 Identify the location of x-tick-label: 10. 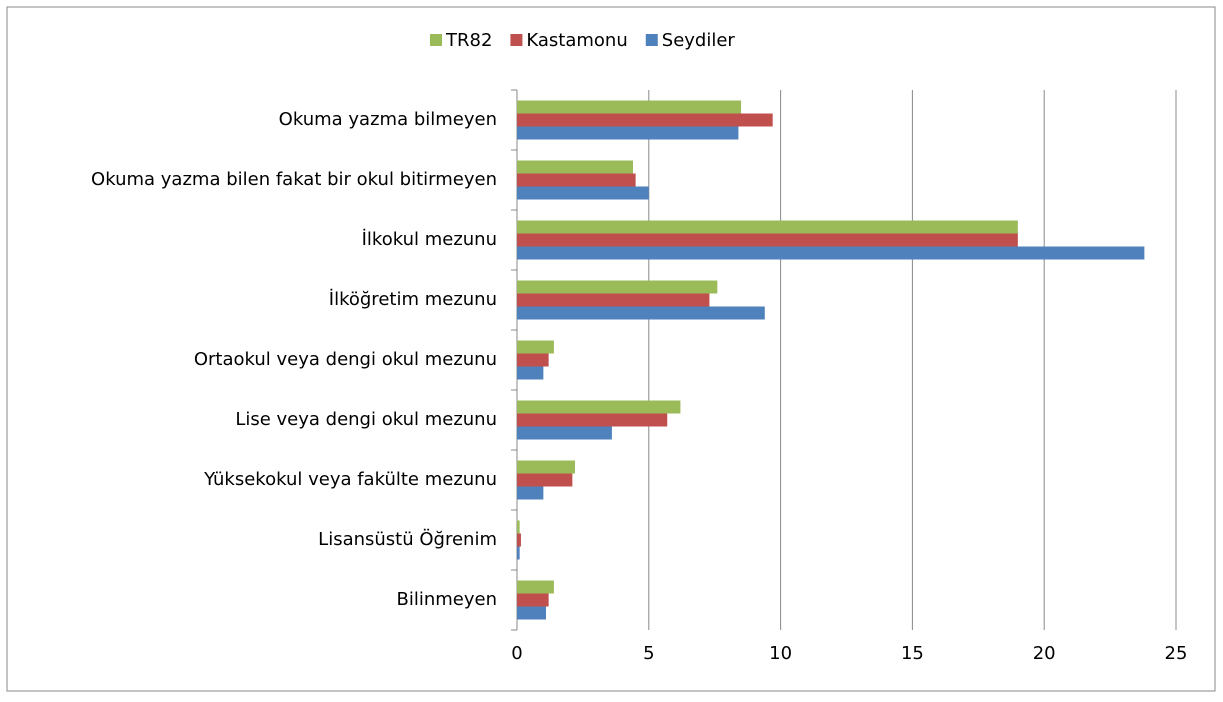
(780, 653).